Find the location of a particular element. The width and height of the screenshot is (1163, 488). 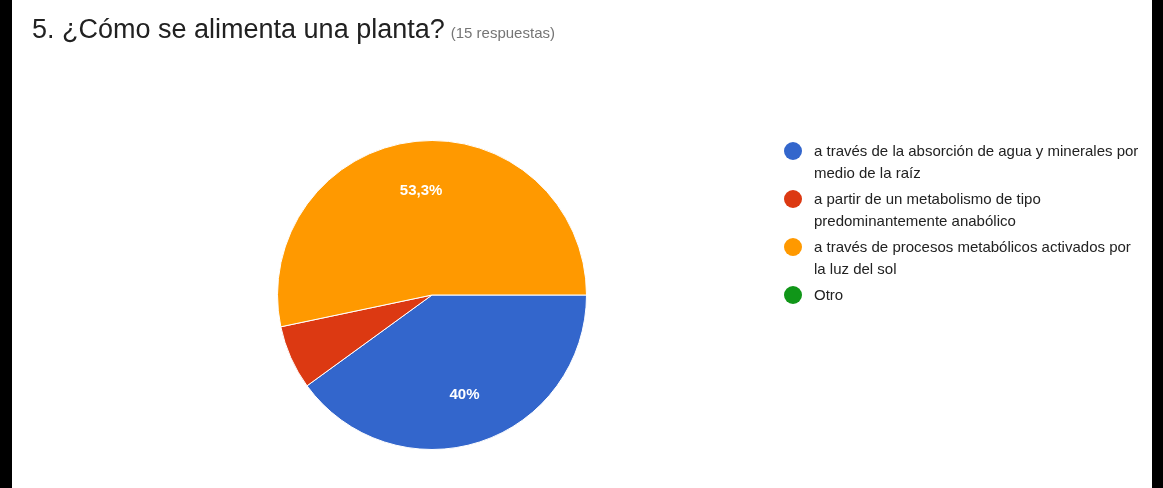

legend-label: a través de procesos metabólicos activados por la luz del sol is located at coordinates (972, 257).